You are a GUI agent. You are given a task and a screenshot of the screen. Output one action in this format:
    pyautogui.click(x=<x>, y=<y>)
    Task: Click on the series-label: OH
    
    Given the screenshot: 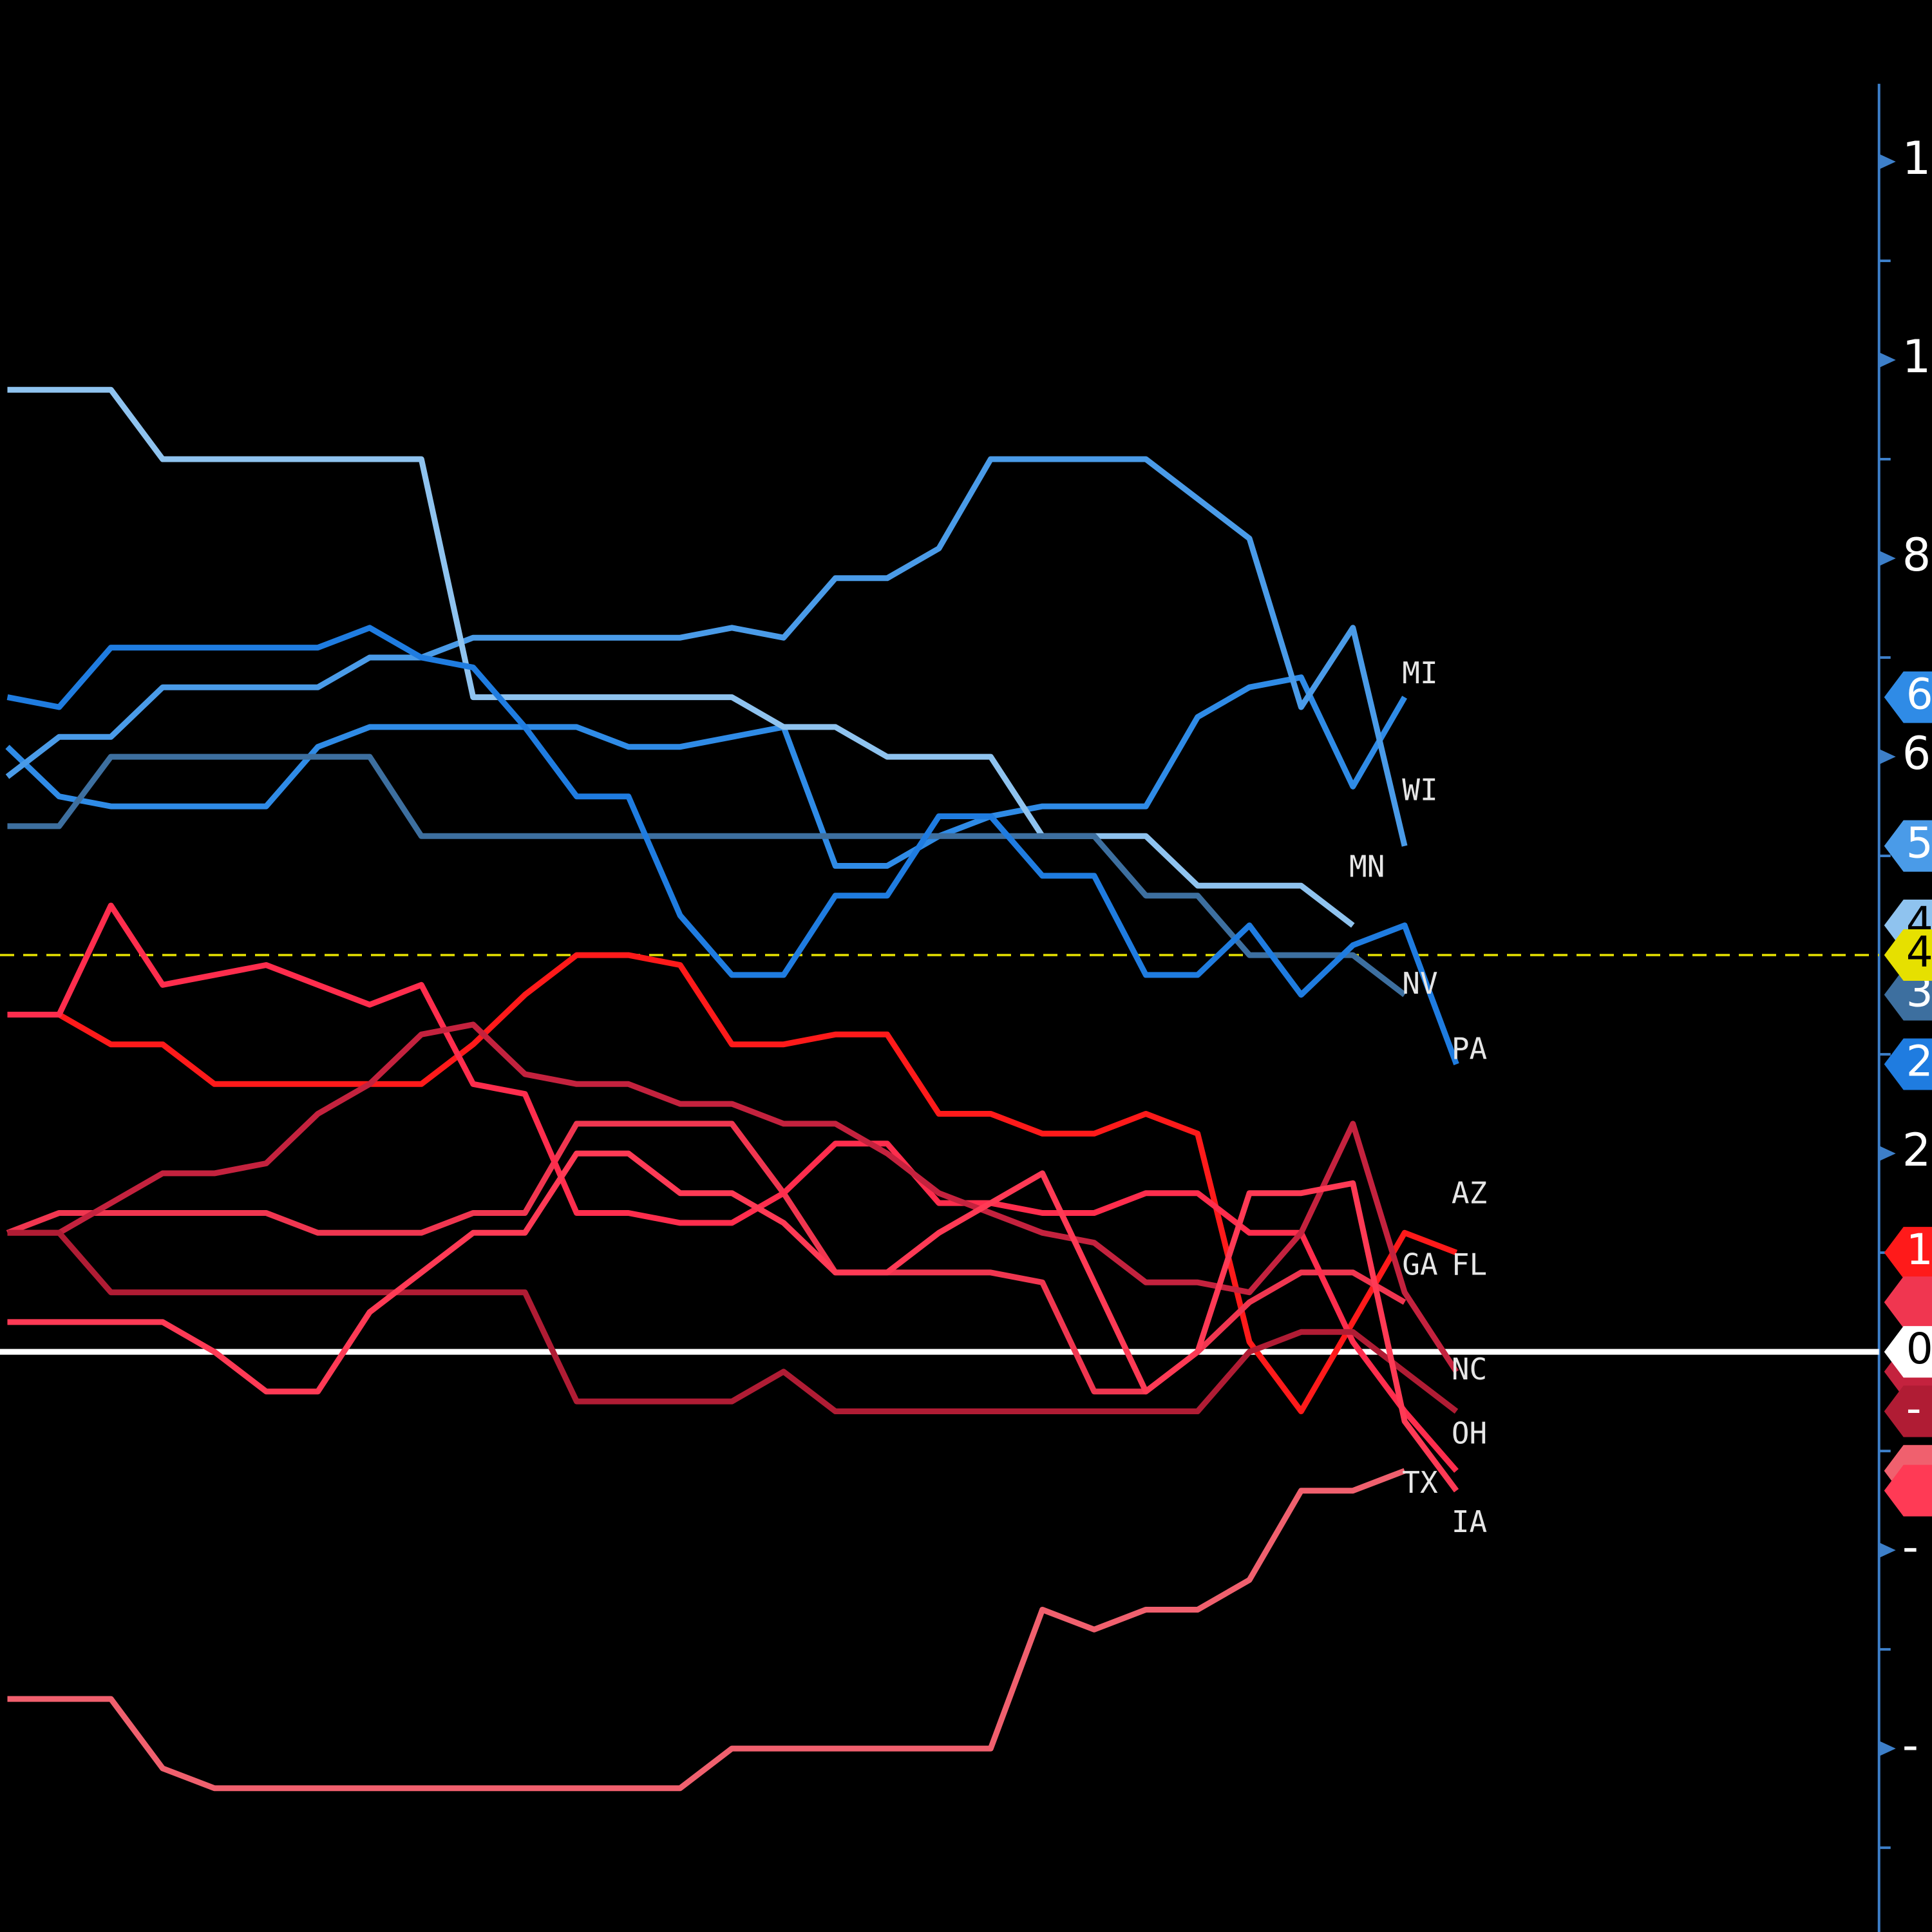 What is the action you would take?
    pyautogui.click(x=1469, y=1433)
    